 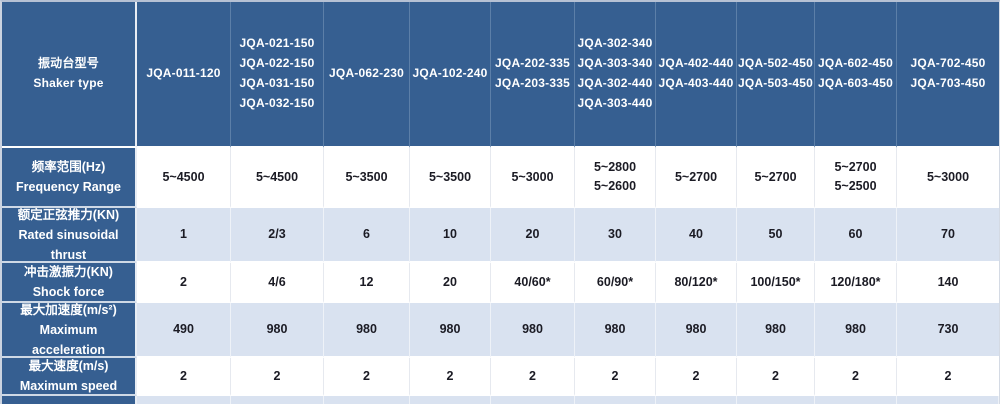 What do you see at coordinates (277, 235) in the screenshot?
I see `value-cell: 2/3` at bounding box center [277, 235].